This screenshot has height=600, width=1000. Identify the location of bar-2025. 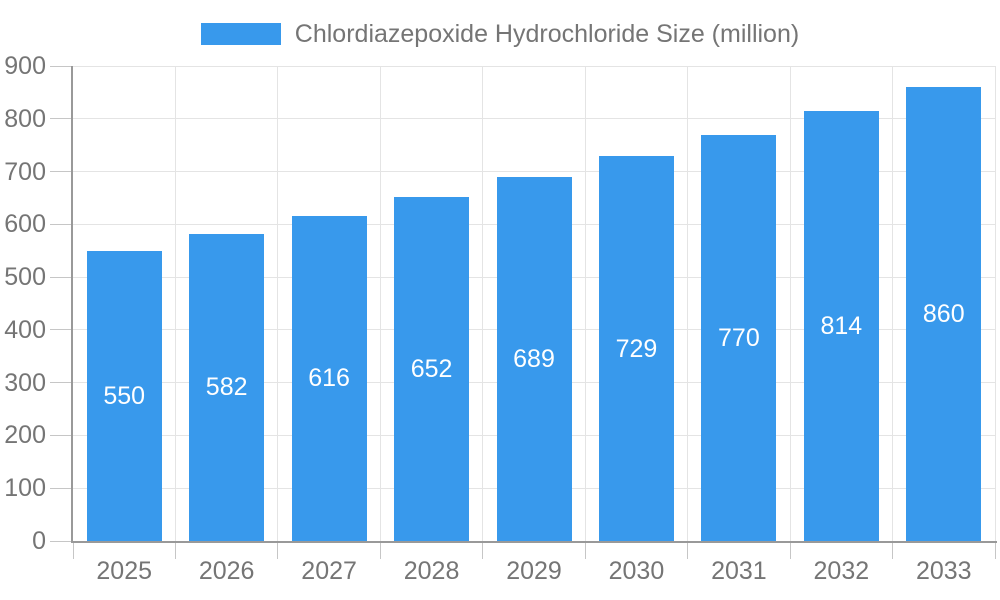
(124, 395).